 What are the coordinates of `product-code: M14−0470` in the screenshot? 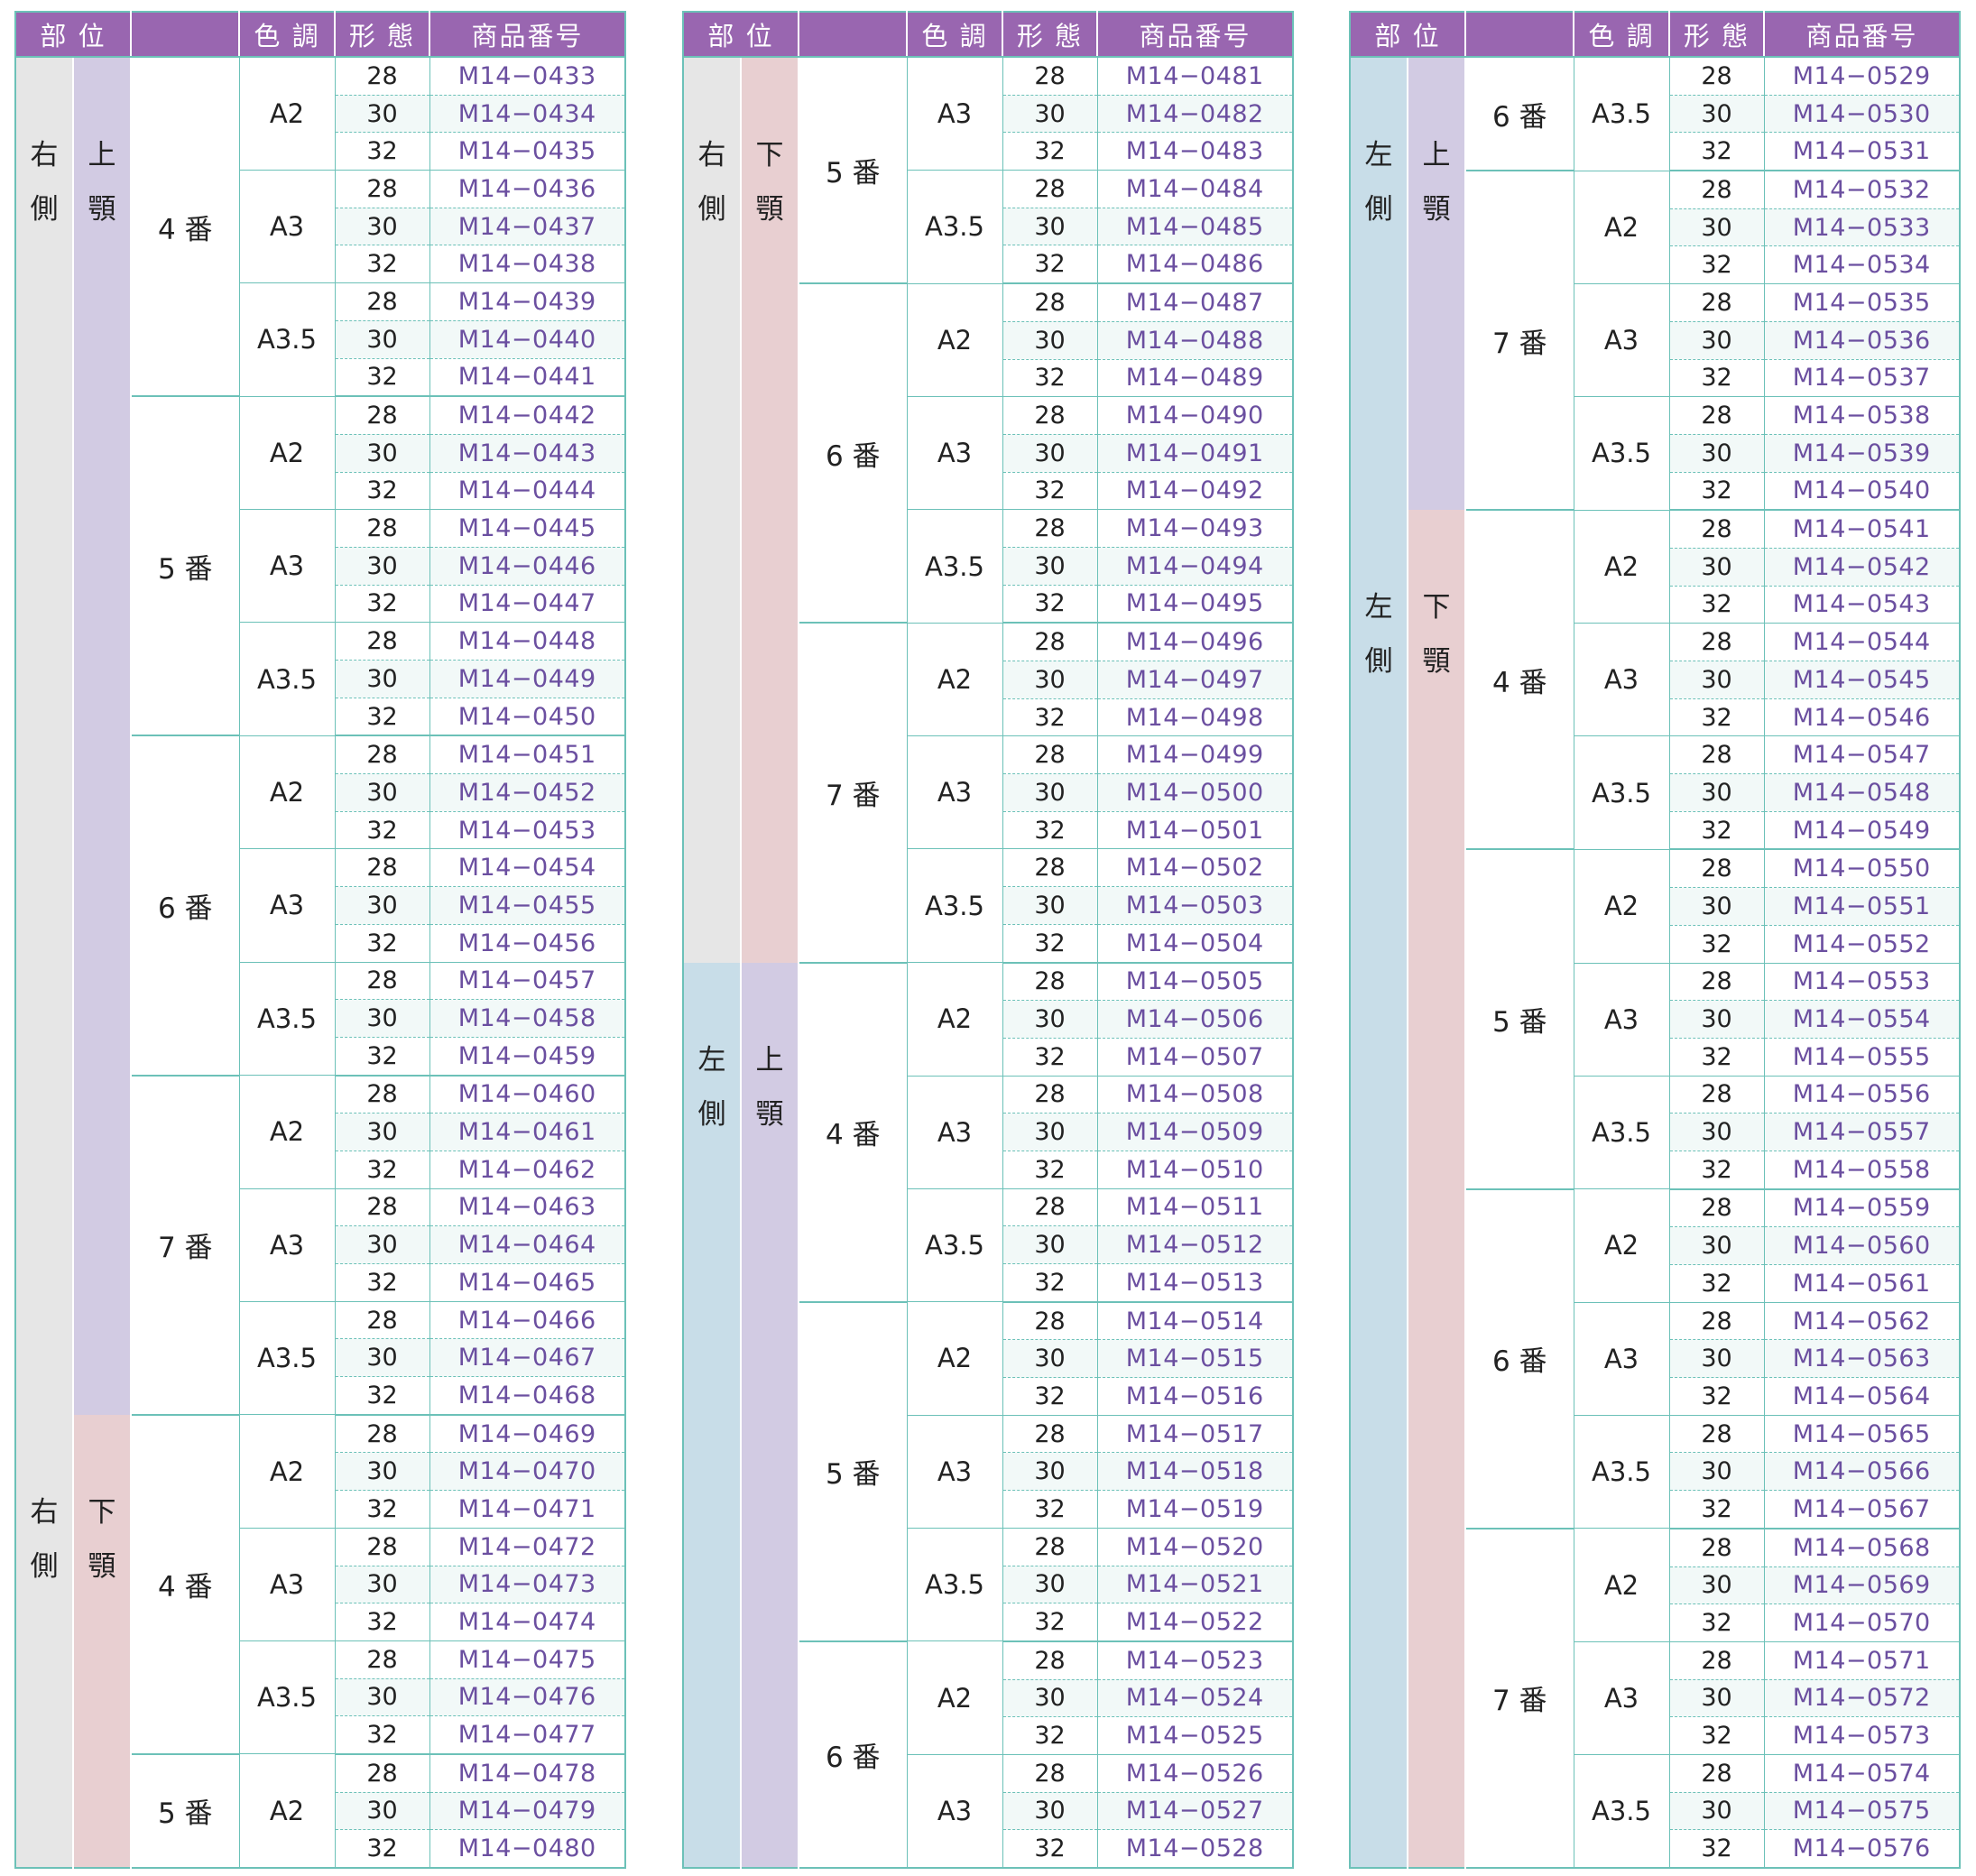 It's located at (527, 1472).